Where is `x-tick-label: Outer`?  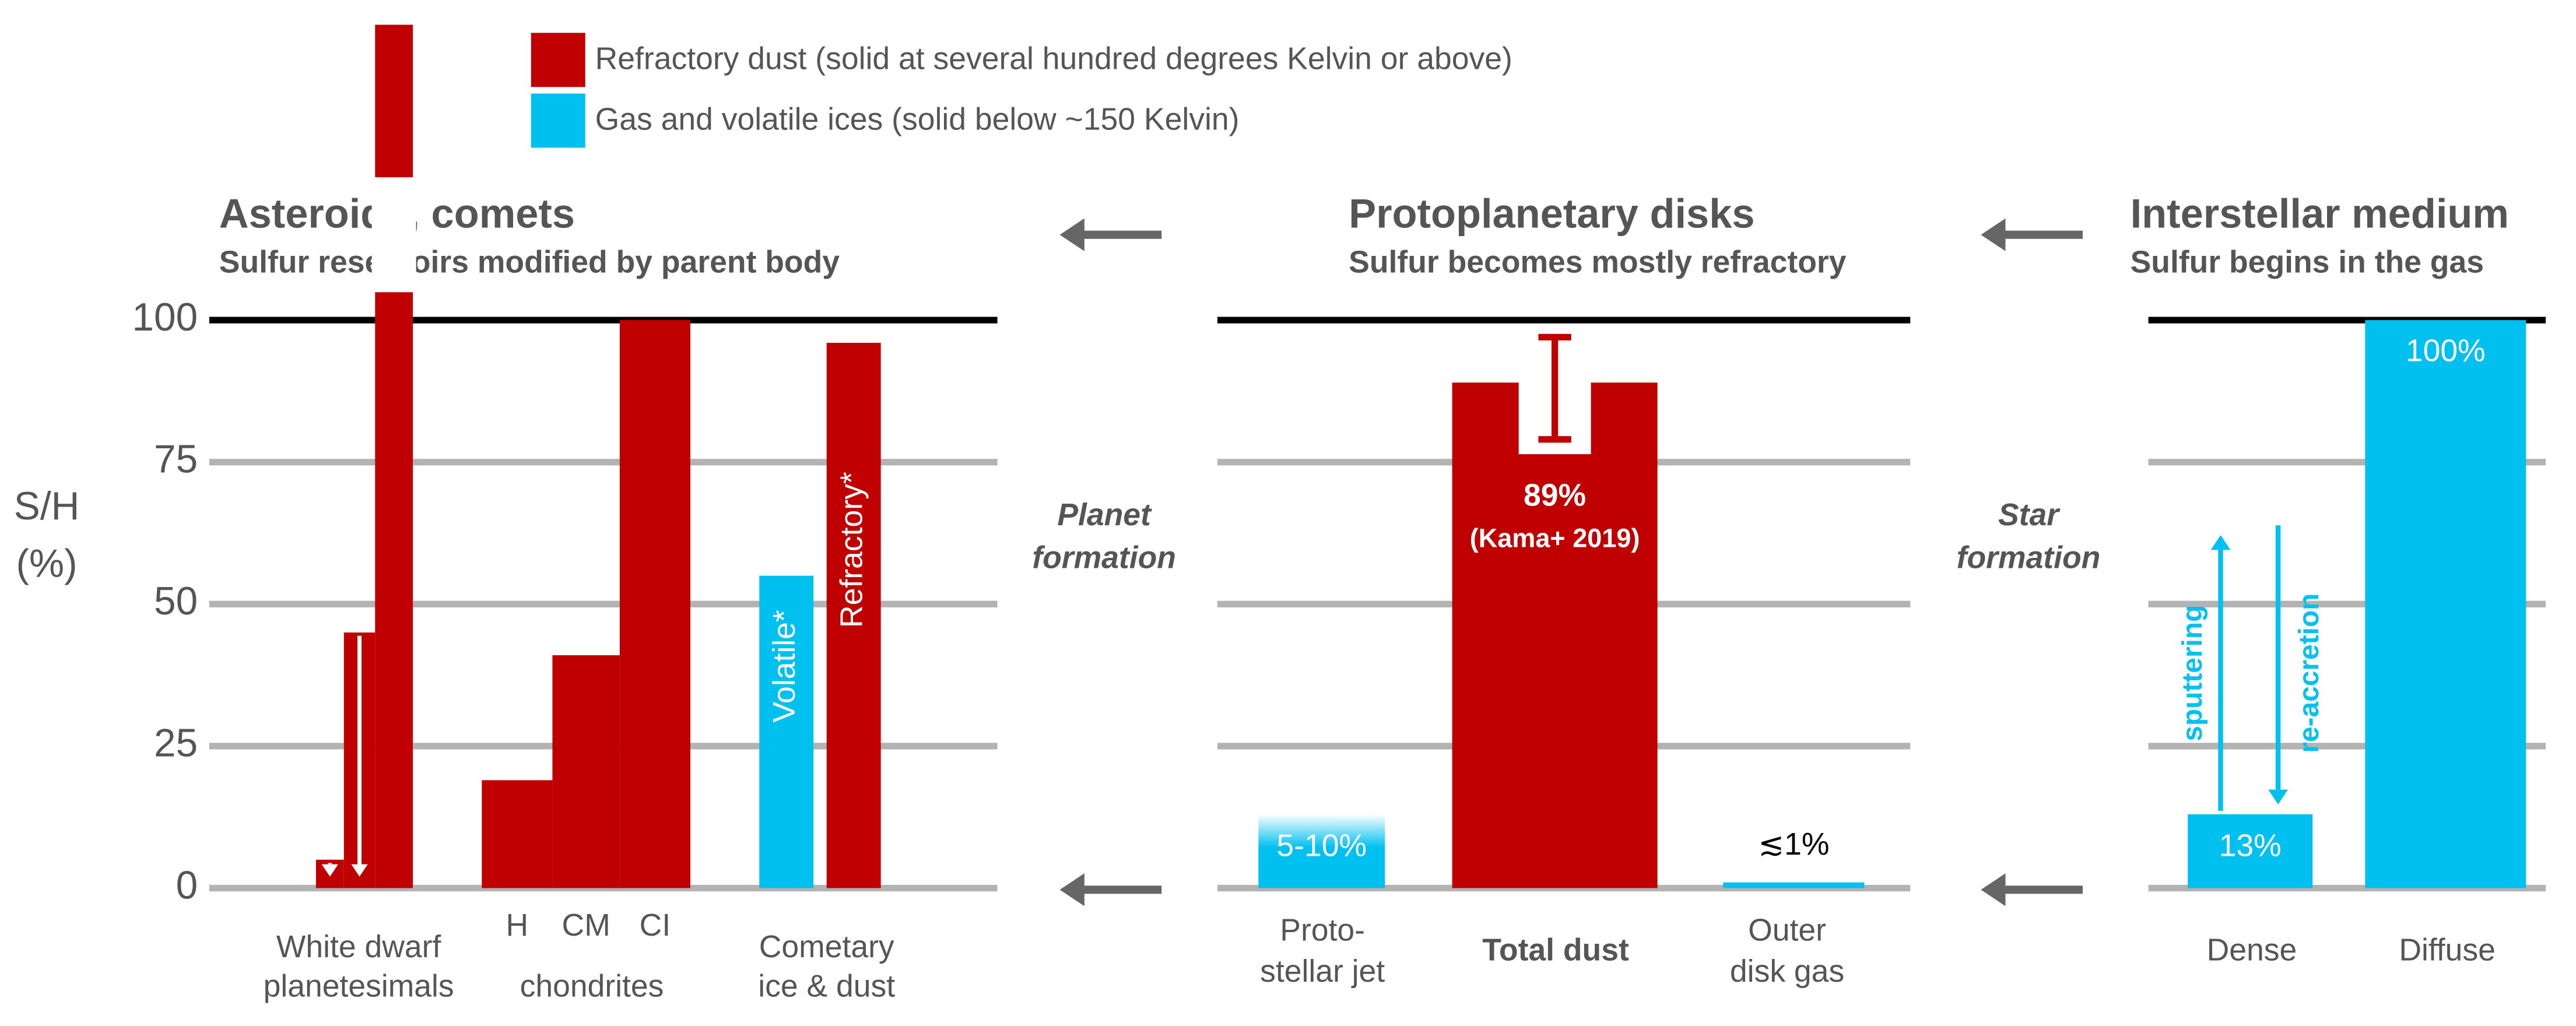 x-tick-label: Outer is located at coordinates (1787, 930).